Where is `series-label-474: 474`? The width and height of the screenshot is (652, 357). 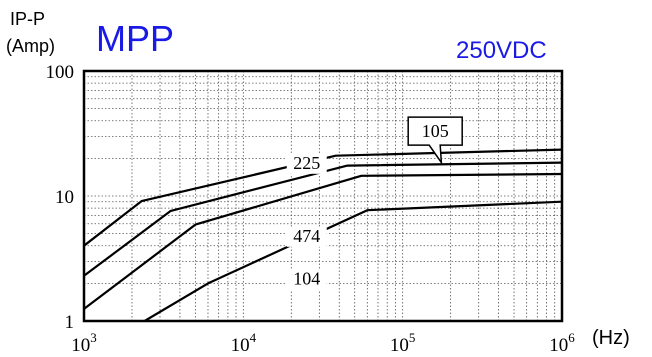 series-label-474: 474 is located at coordinates (306, 236).